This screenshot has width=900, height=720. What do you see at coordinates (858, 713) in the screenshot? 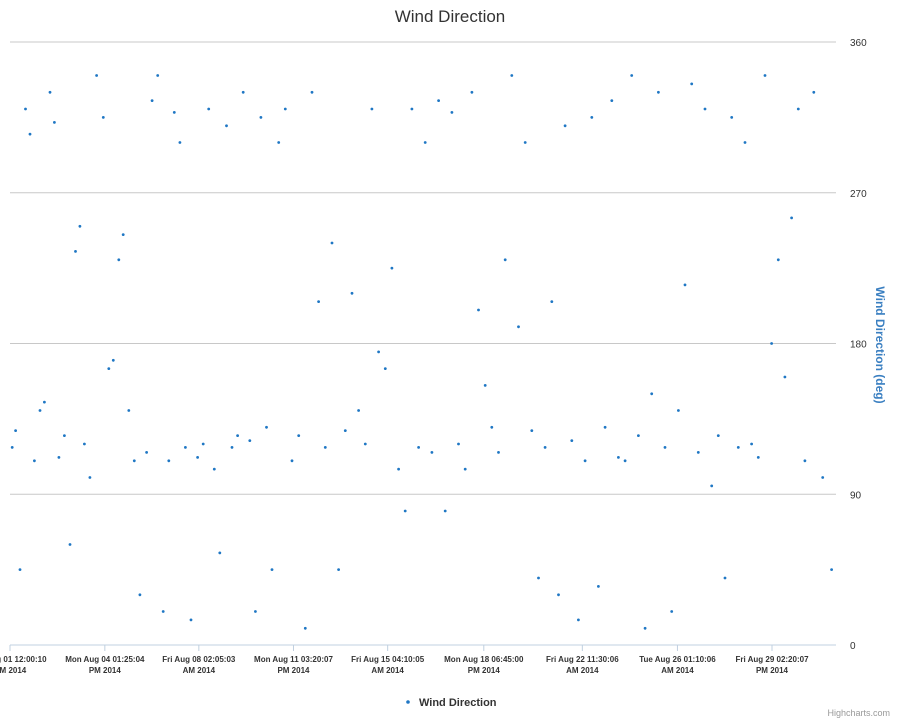
I see `credits-link: Highcharts.com` at bounding box center [858, 713].